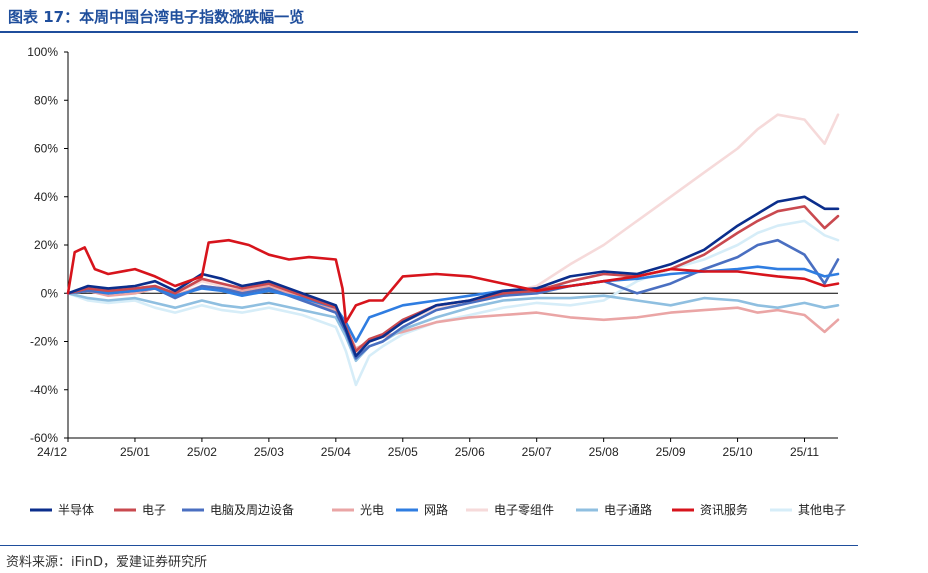  What do you see at coordinates (76, 510) in the screenshot?
I see `legend-label: 半导体` at bounding box center [76, 510].